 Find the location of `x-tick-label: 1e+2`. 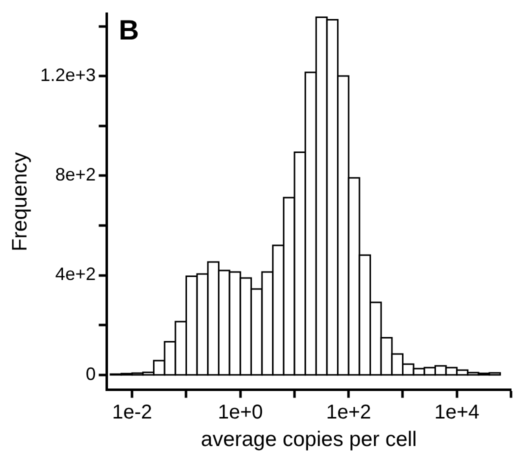

x-tick-label: 1e+2 is located at coordinates (349, 412).